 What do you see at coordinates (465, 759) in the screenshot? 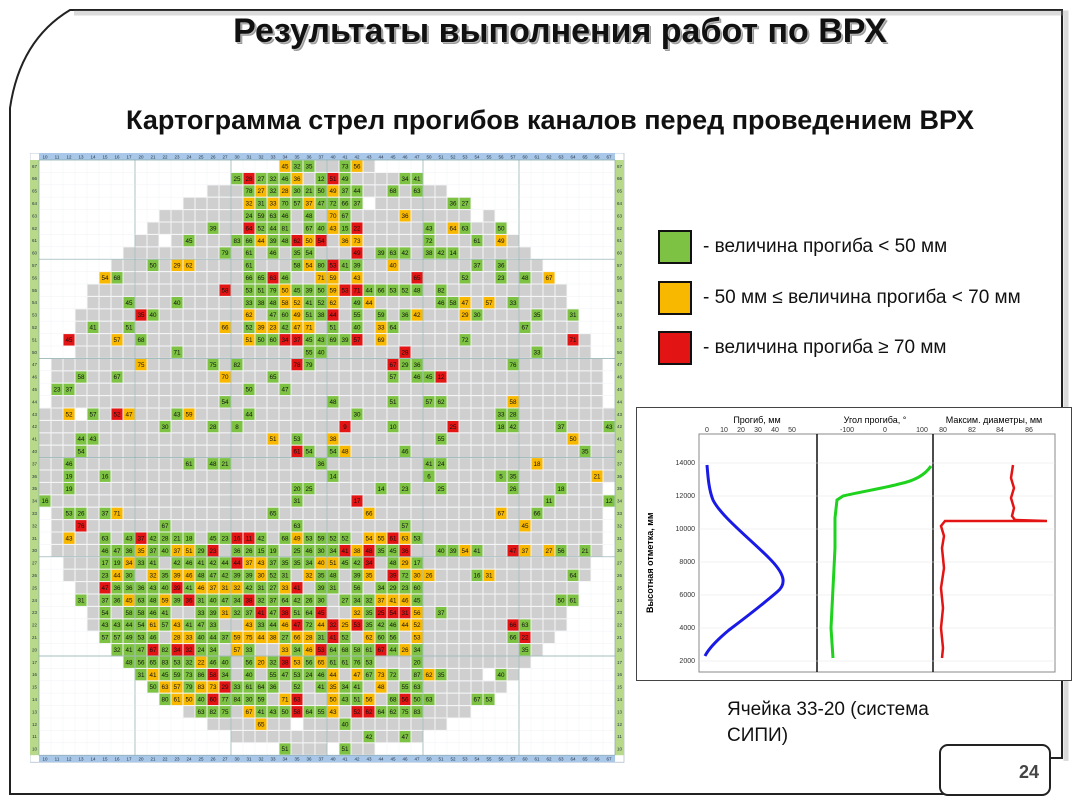
I see `column-label-bottom: 53` at bounding box center [465, 759].